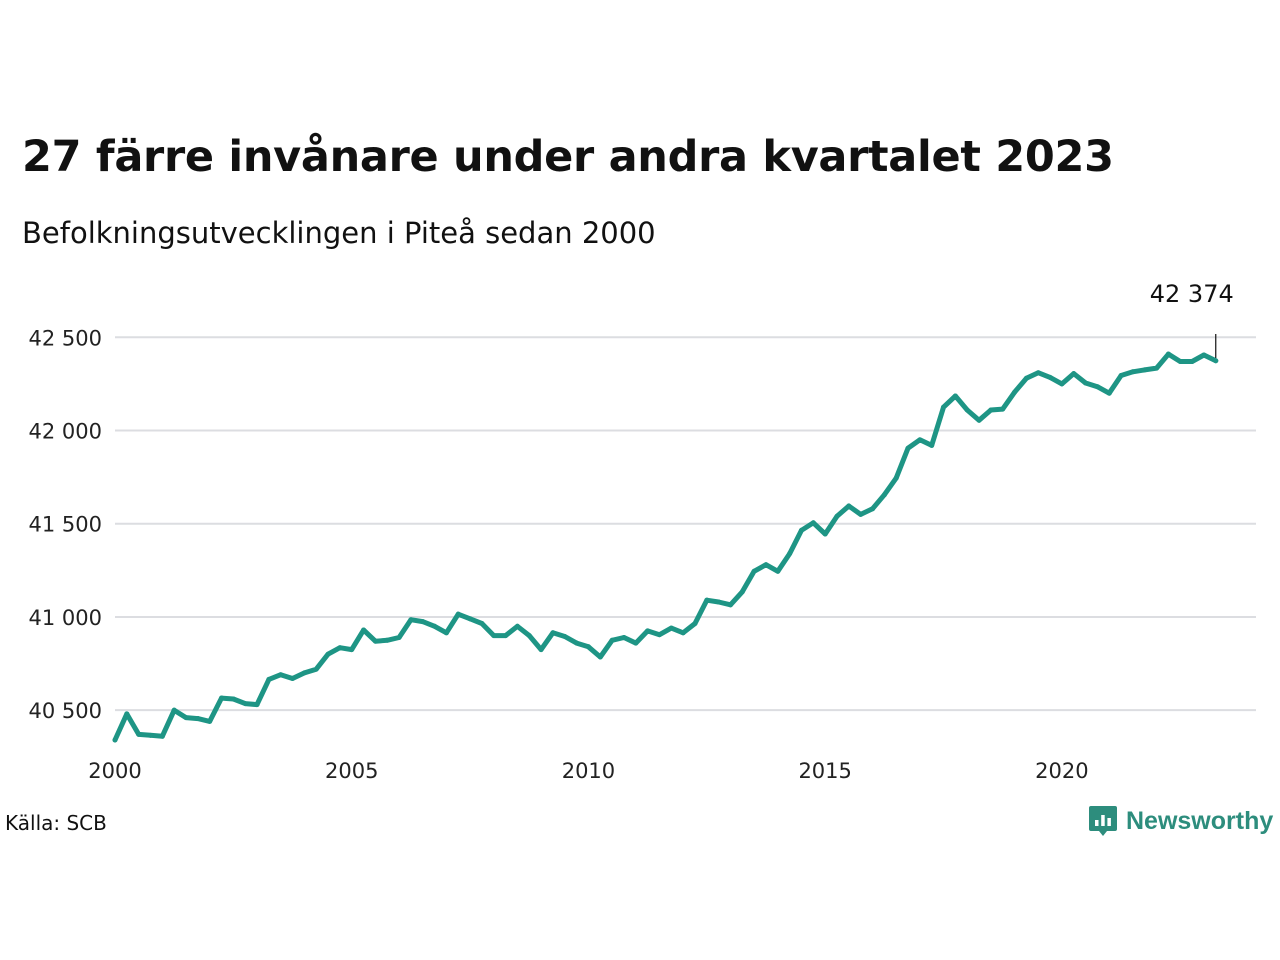 The width and height of the screenshot is (1280, 960). Describe the element at coordinates (65, 432) in the screenshot. I see `y-tick-label-3: 42 000` at that location.